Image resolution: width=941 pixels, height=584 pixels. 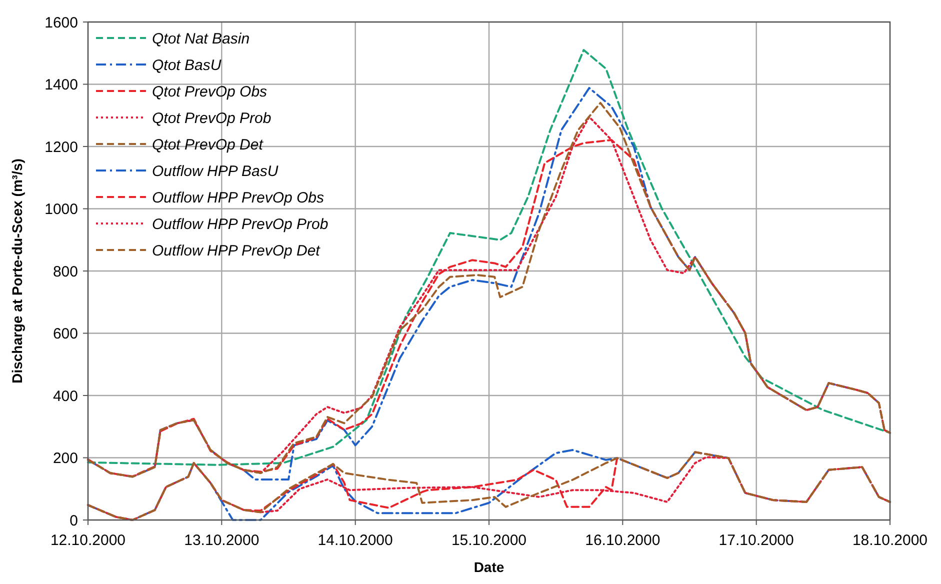 I want to click on x-tick-label: 16.10.2000, so click(x=622, y=540).